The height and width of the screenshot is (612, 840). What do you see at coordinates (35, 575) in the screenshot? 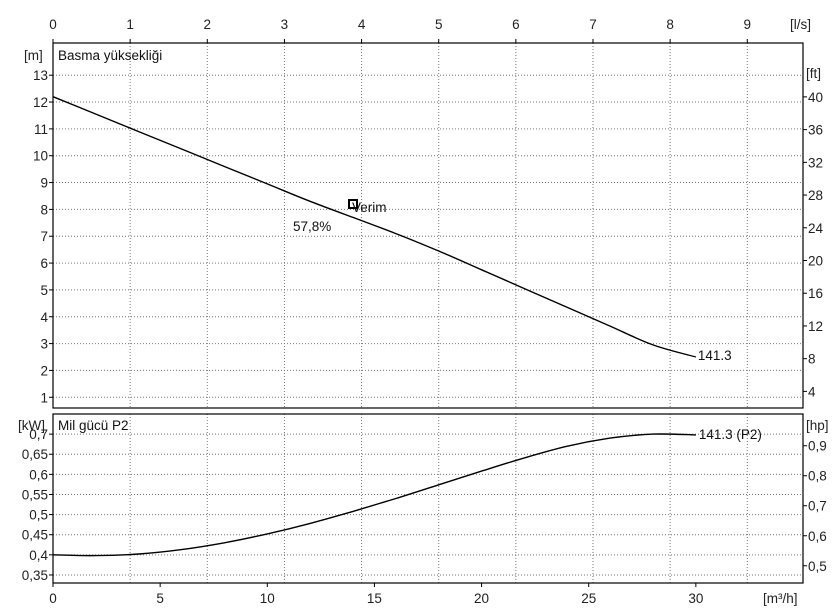
I see `bottom-y-tick-label: 0,35` at bounding box center [35, 575].